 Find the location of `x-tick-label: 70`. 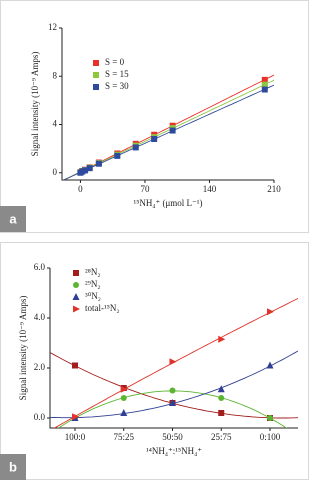

x-tick-label: 70 is located at coordinates (145, 189).